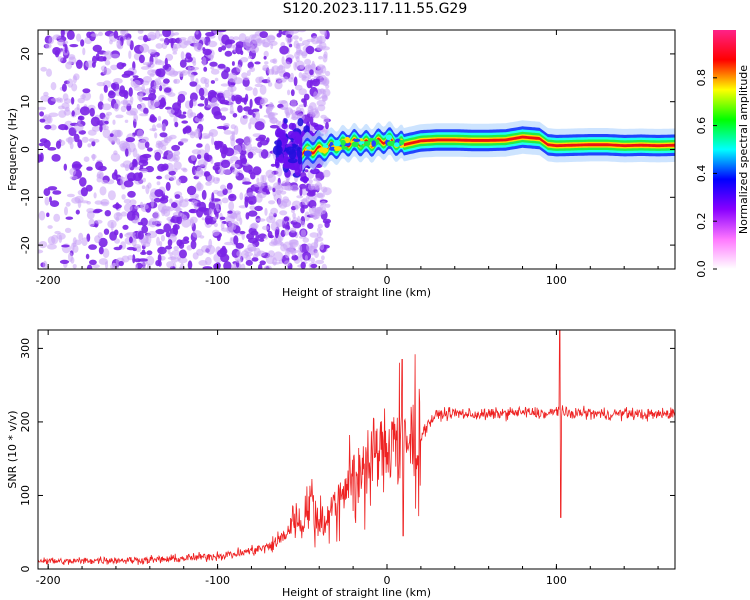 The width and height of the screenshot is (750, 600). I want to click on snr-x-tick-label: -100, so click(217, 580).